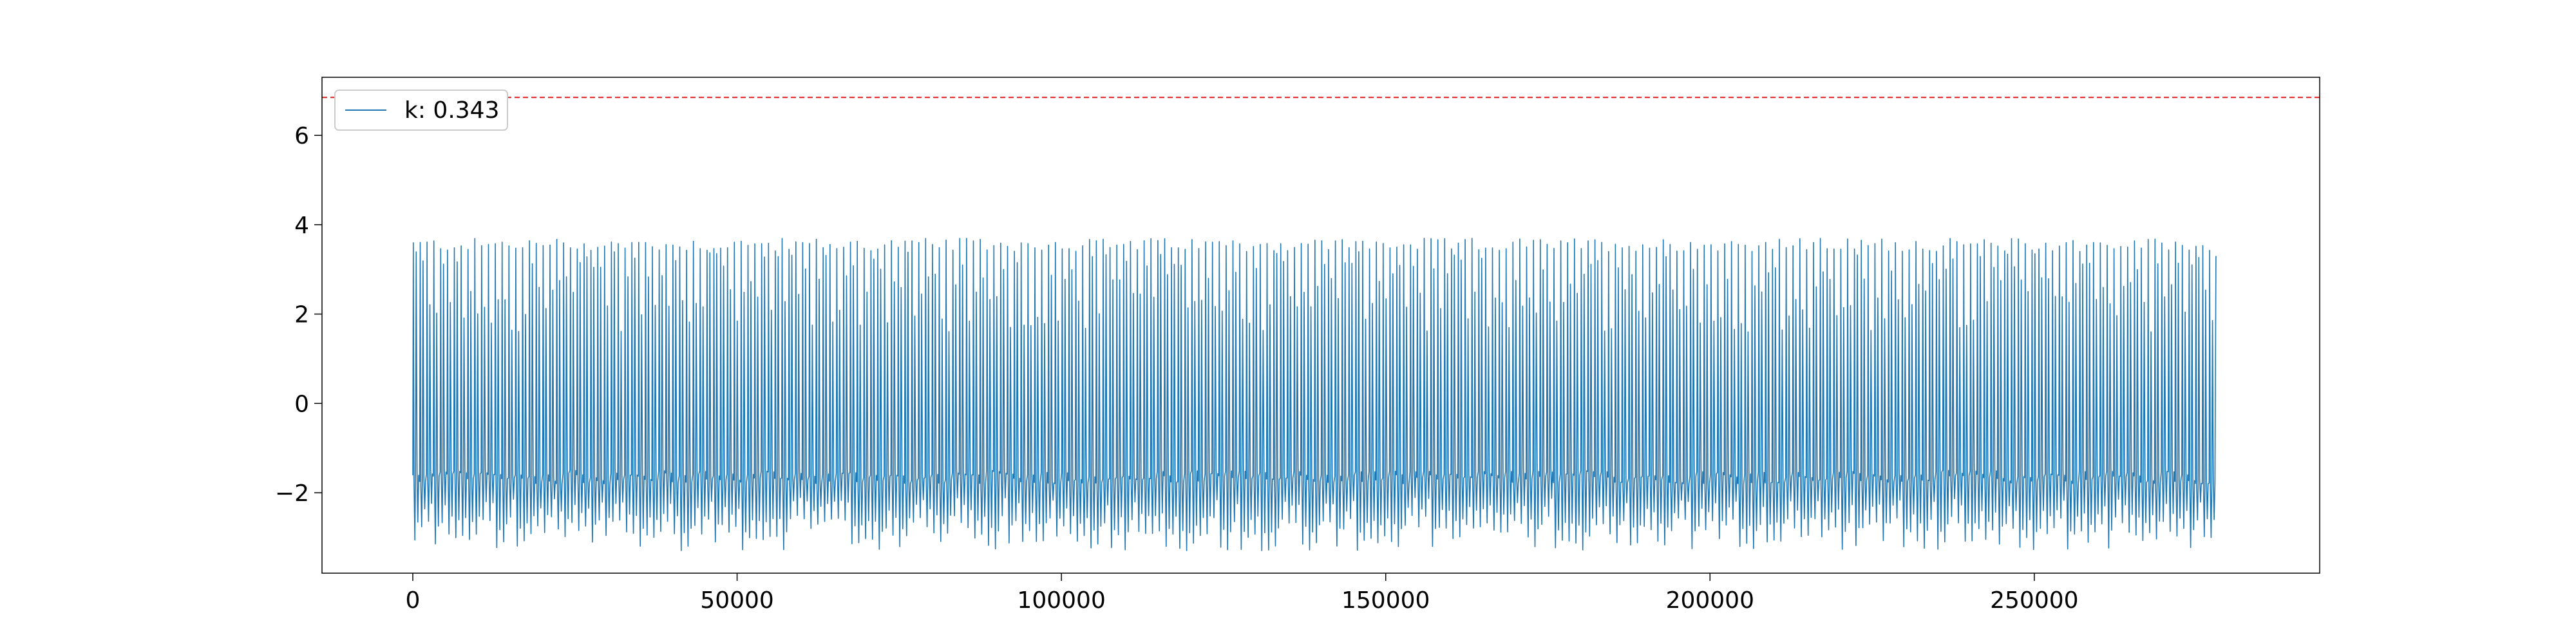 This screenshot has width=2576, height=644. What do you see at coordinates (1061, 601) in the screenshot?
I see `x-tick-label: 100000` at bounding box center [1061, 601].